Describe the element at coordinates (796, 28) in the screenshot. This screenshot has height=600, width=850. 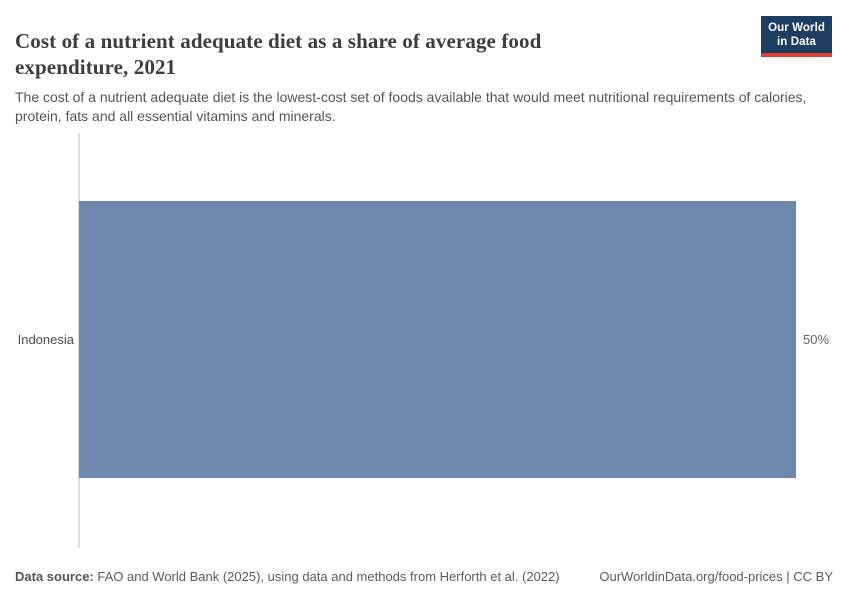
I see `owid-logo-line1: Our World` at that location.